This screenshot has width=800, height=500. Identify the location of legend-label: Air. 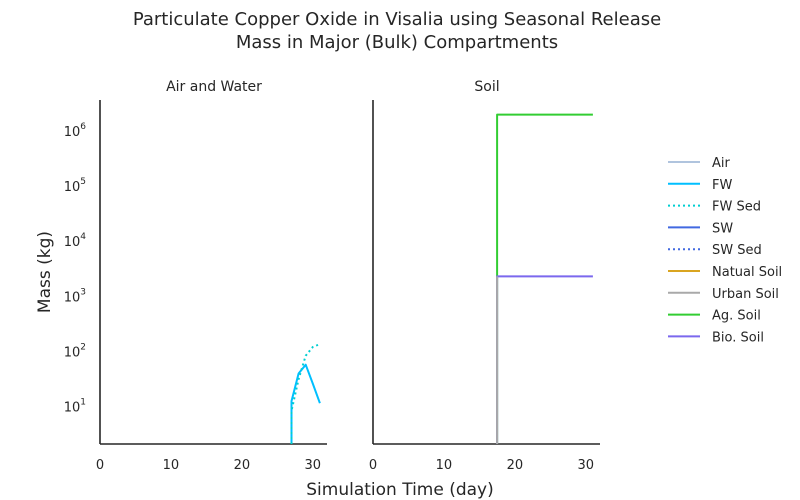
(721, 163).